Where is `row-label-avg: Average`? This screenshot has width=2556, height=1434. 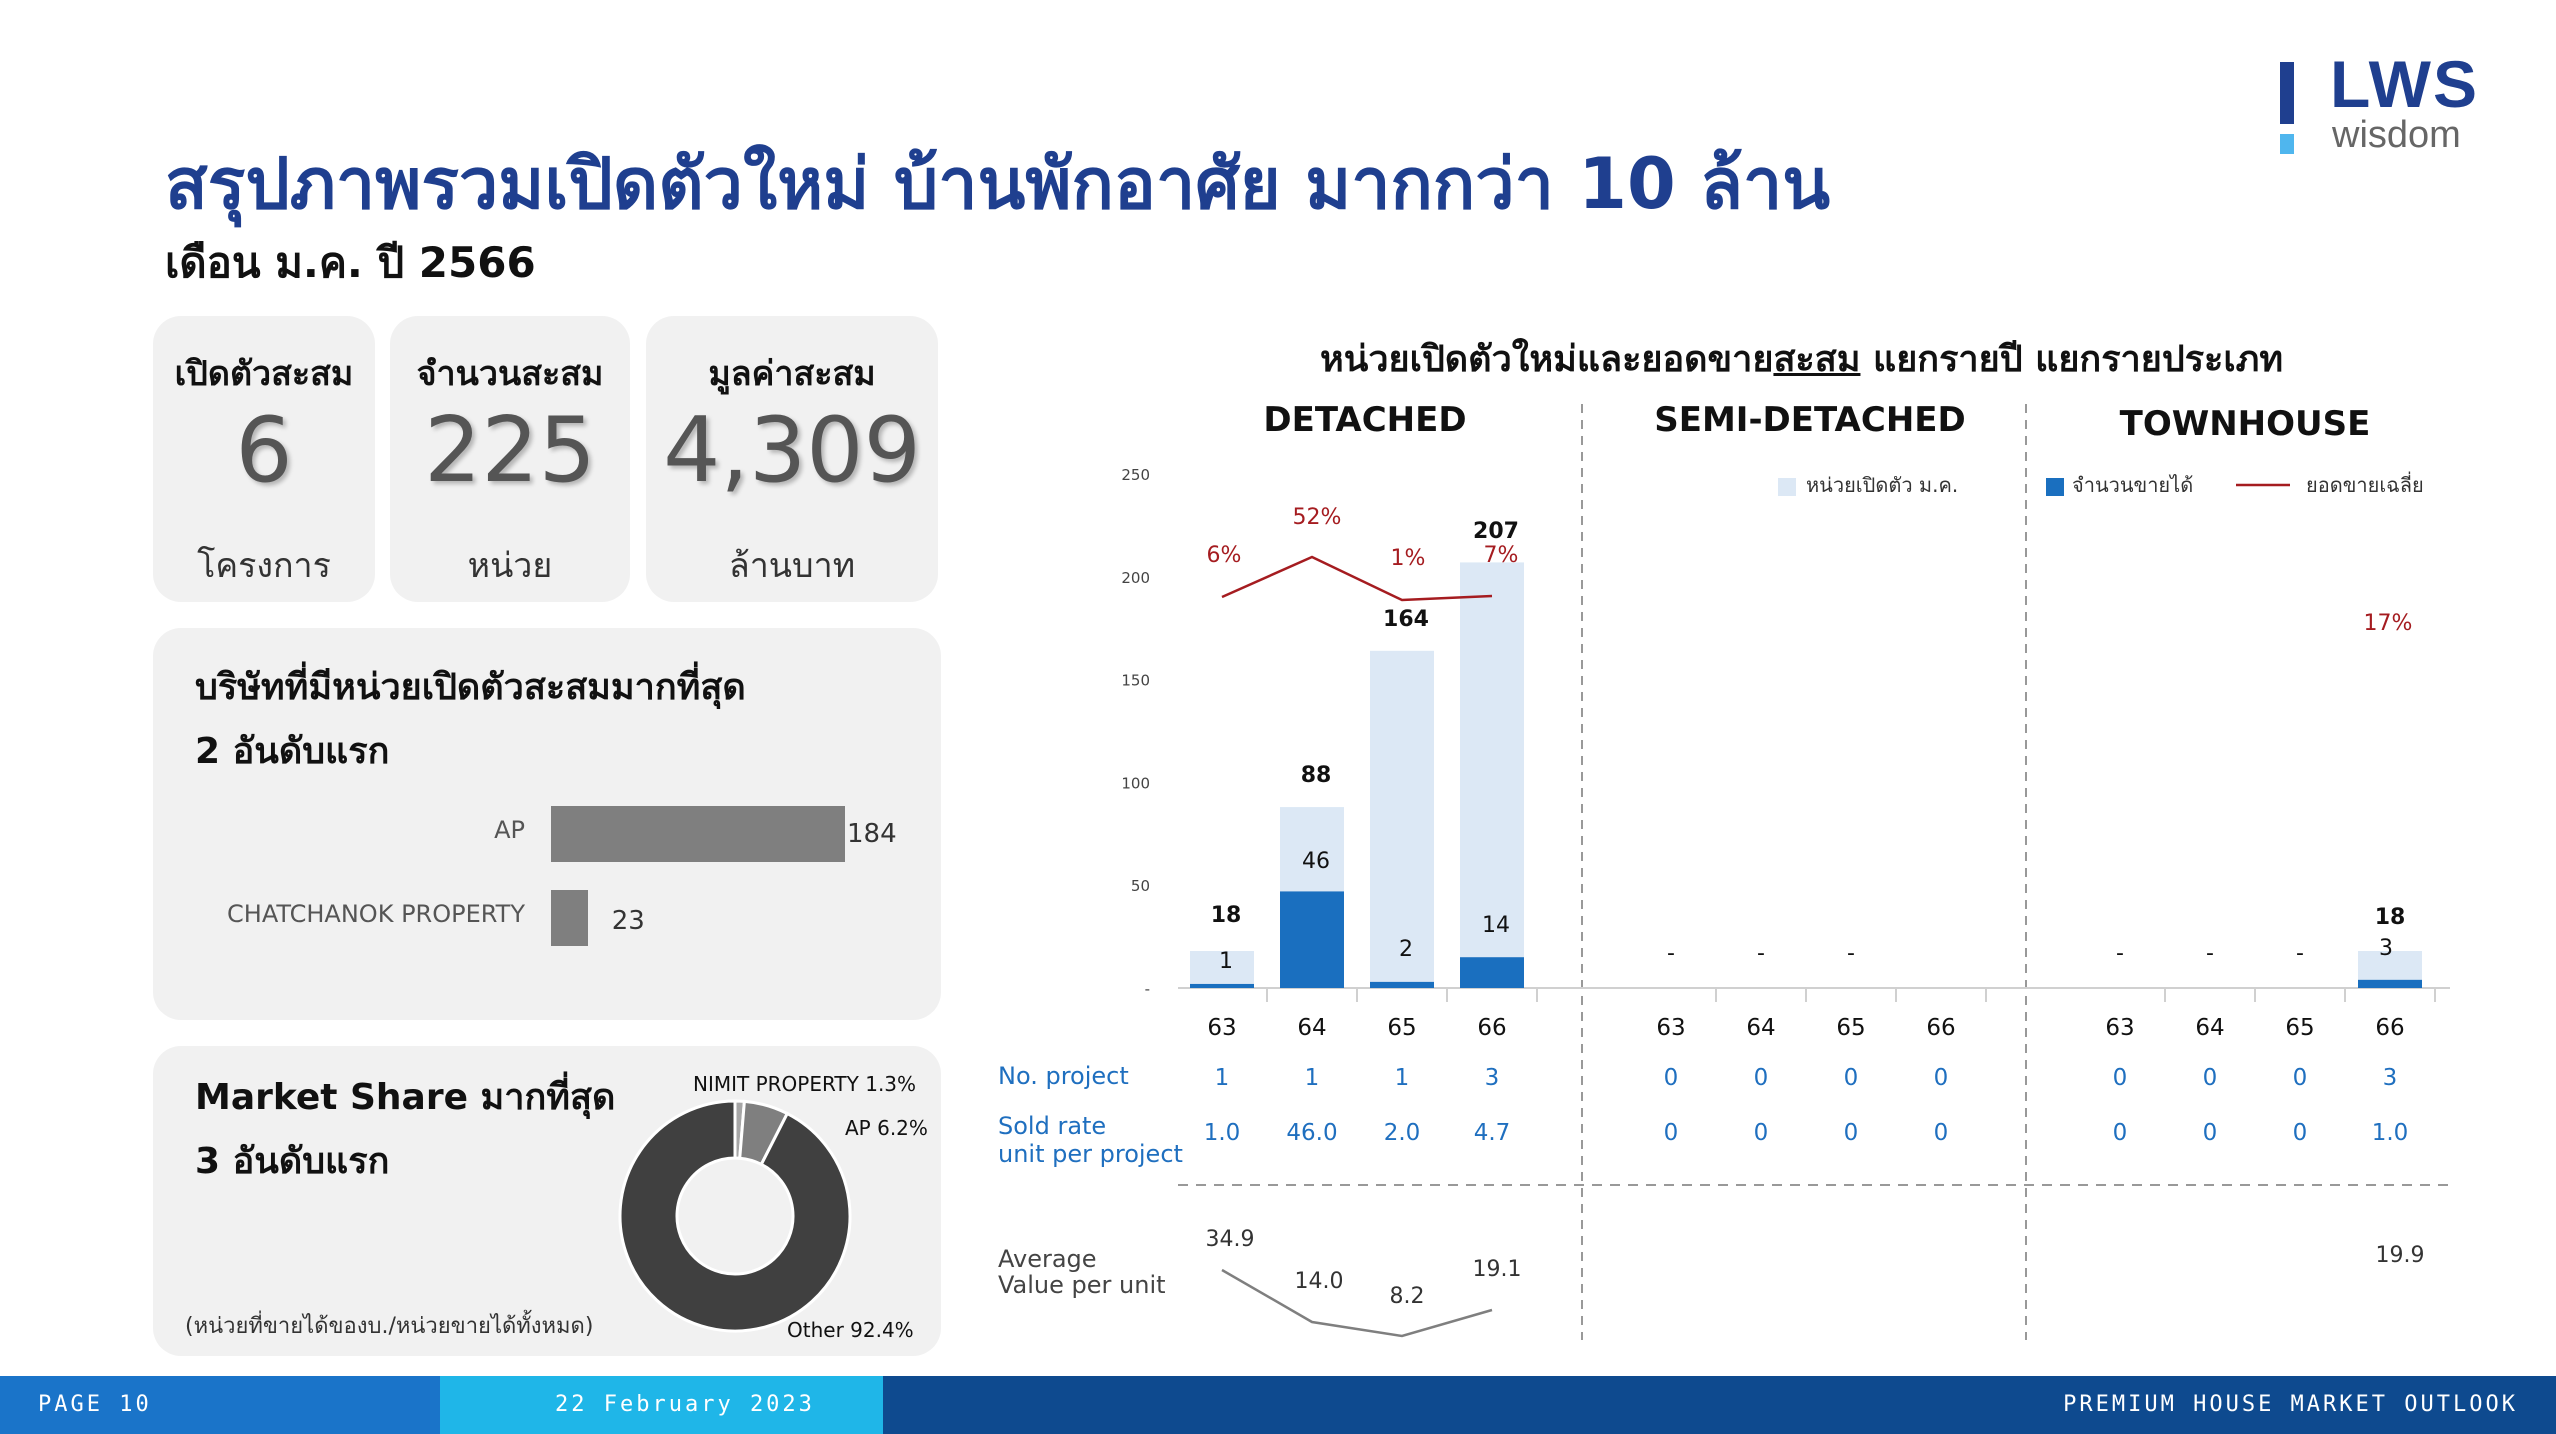 row-label-avg: Average is located at coordinates (1047, 1259).